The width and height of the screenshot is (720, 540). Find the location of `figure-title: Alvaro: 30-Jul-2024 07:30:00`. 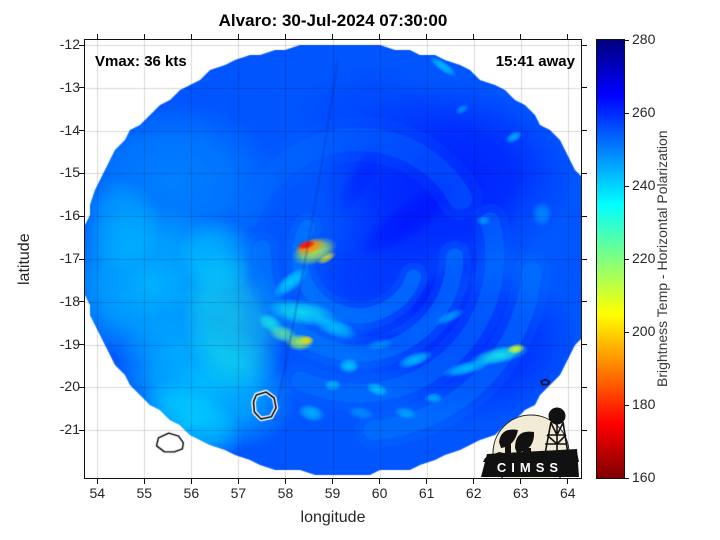

figure-title: Alvaro: 30-Jul-2024 07:30:00 is located at coordinates (333, 20).